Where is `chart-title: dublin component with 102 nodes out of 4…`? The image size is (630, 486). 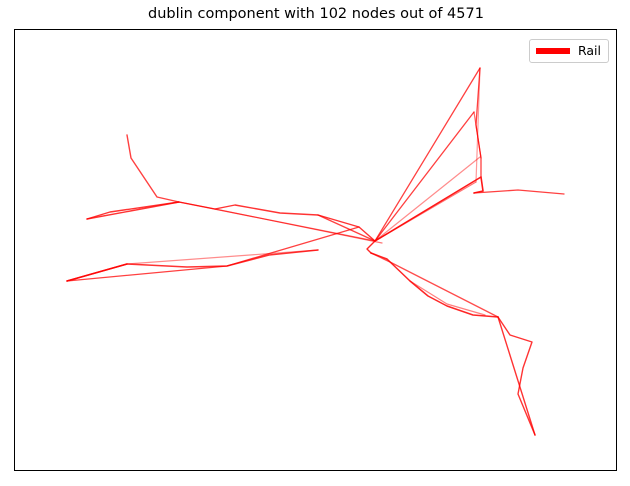 chart-title: dublin component with 102 nodes out of 4… is located at coordinates (316, 14).